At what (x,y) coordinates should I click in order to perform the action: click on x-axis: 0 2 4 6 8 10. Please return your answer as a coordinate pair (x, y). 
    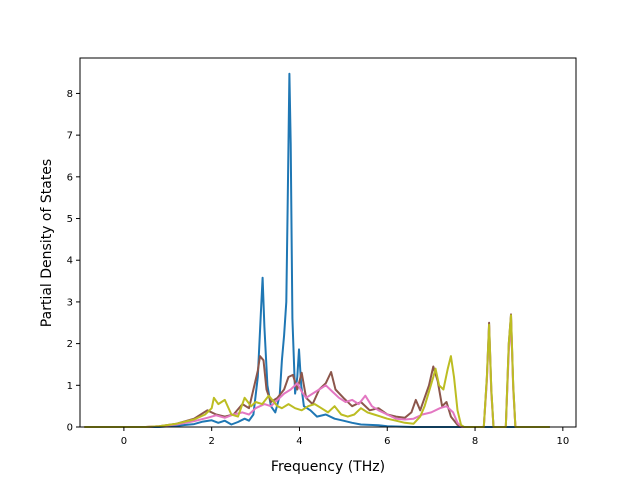
    Looking at the image, I should click on (345, 437).